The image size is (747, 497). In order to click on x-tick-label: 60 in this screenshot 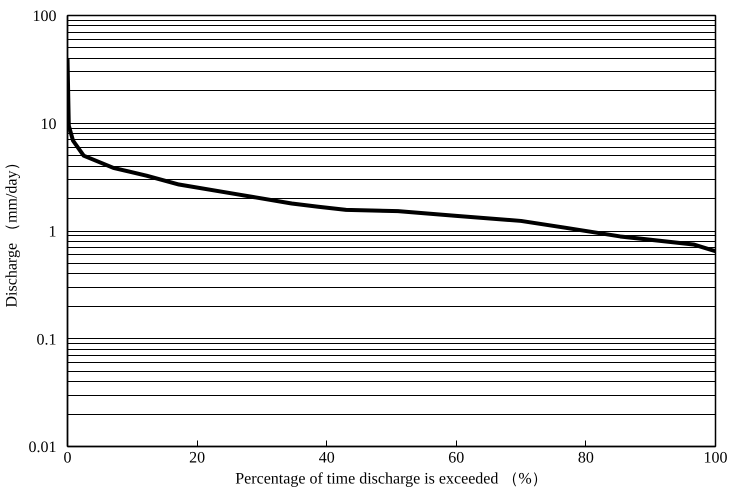, I will do `click(456, 458)`.